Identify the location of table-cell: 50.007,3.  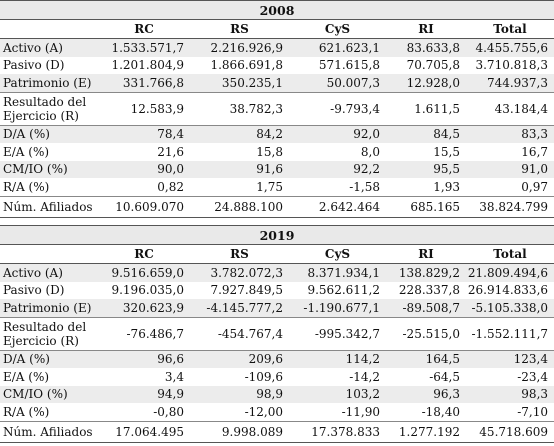
(337, 83).